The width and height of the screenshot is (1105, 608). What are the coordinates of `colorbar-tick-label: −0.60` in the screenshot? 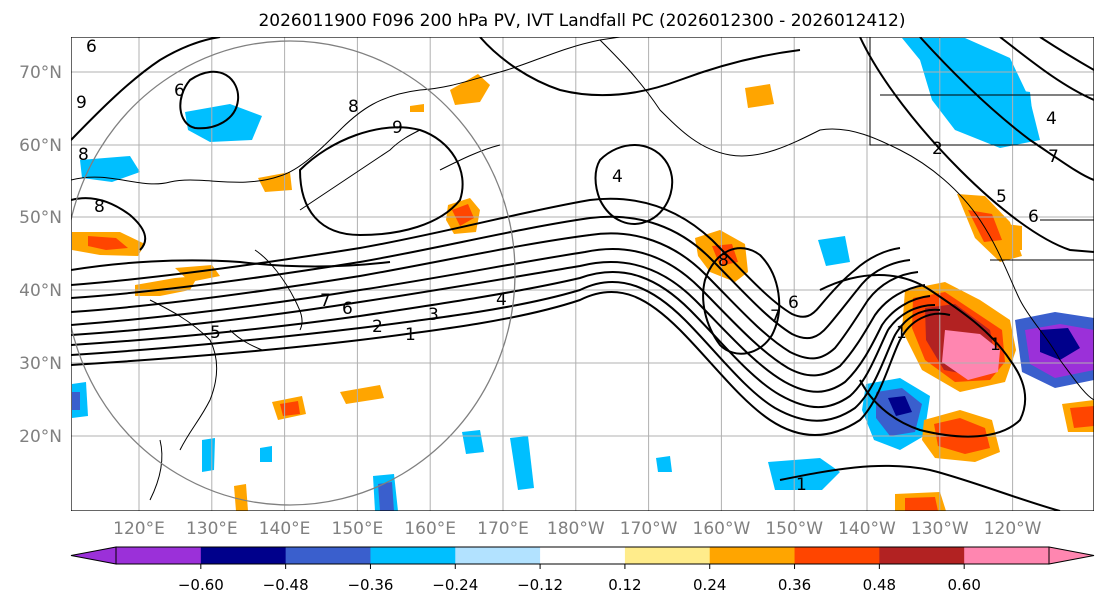 It's located at (201, 585).